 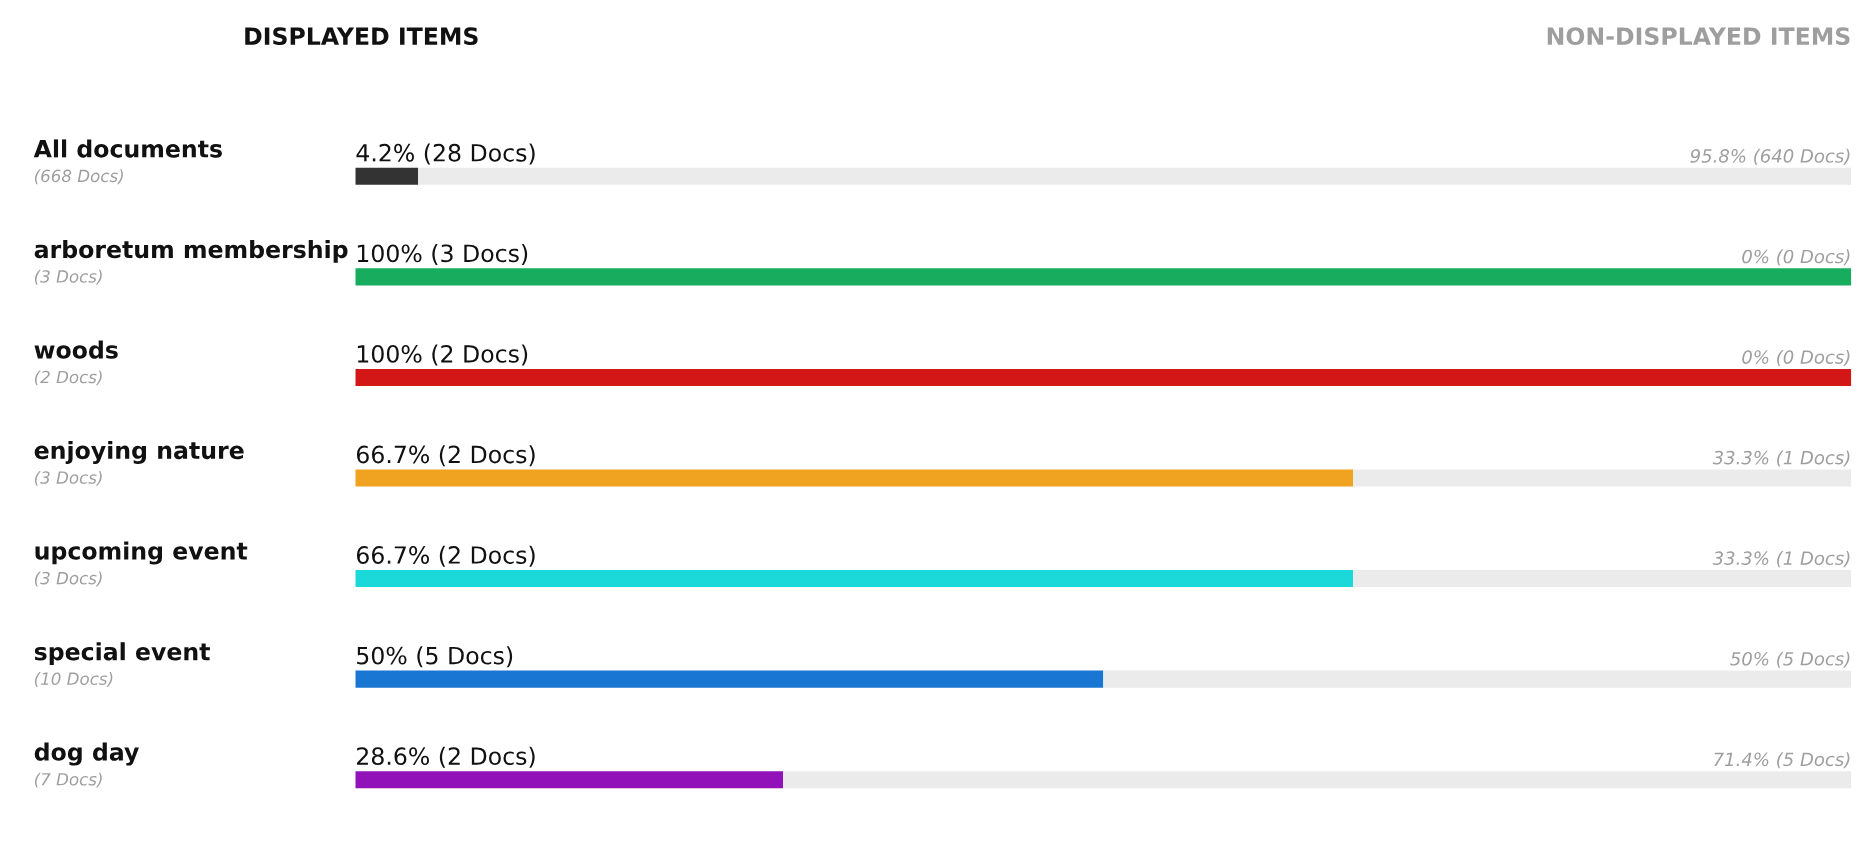 What do you see at coordinates (141, 564) in the screenshot?
I see `y-tick-label: upcoming event (3 Docs)` at bounding box center [141, 564].